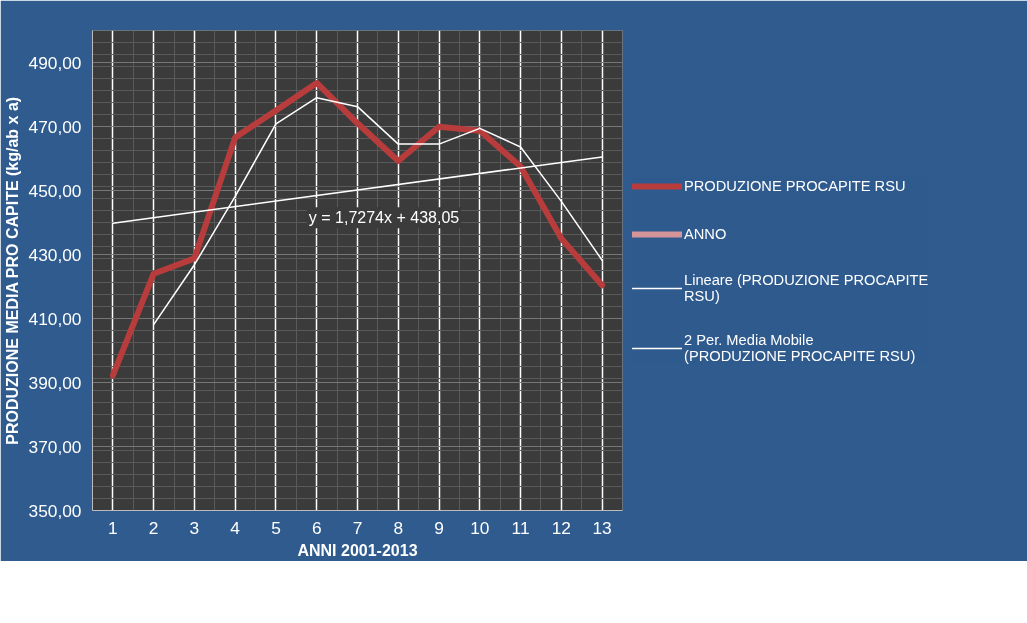  Describe the element at coordinates (55, 510) in the screenshot. I see `y-tick-label: 350,00` at that location.